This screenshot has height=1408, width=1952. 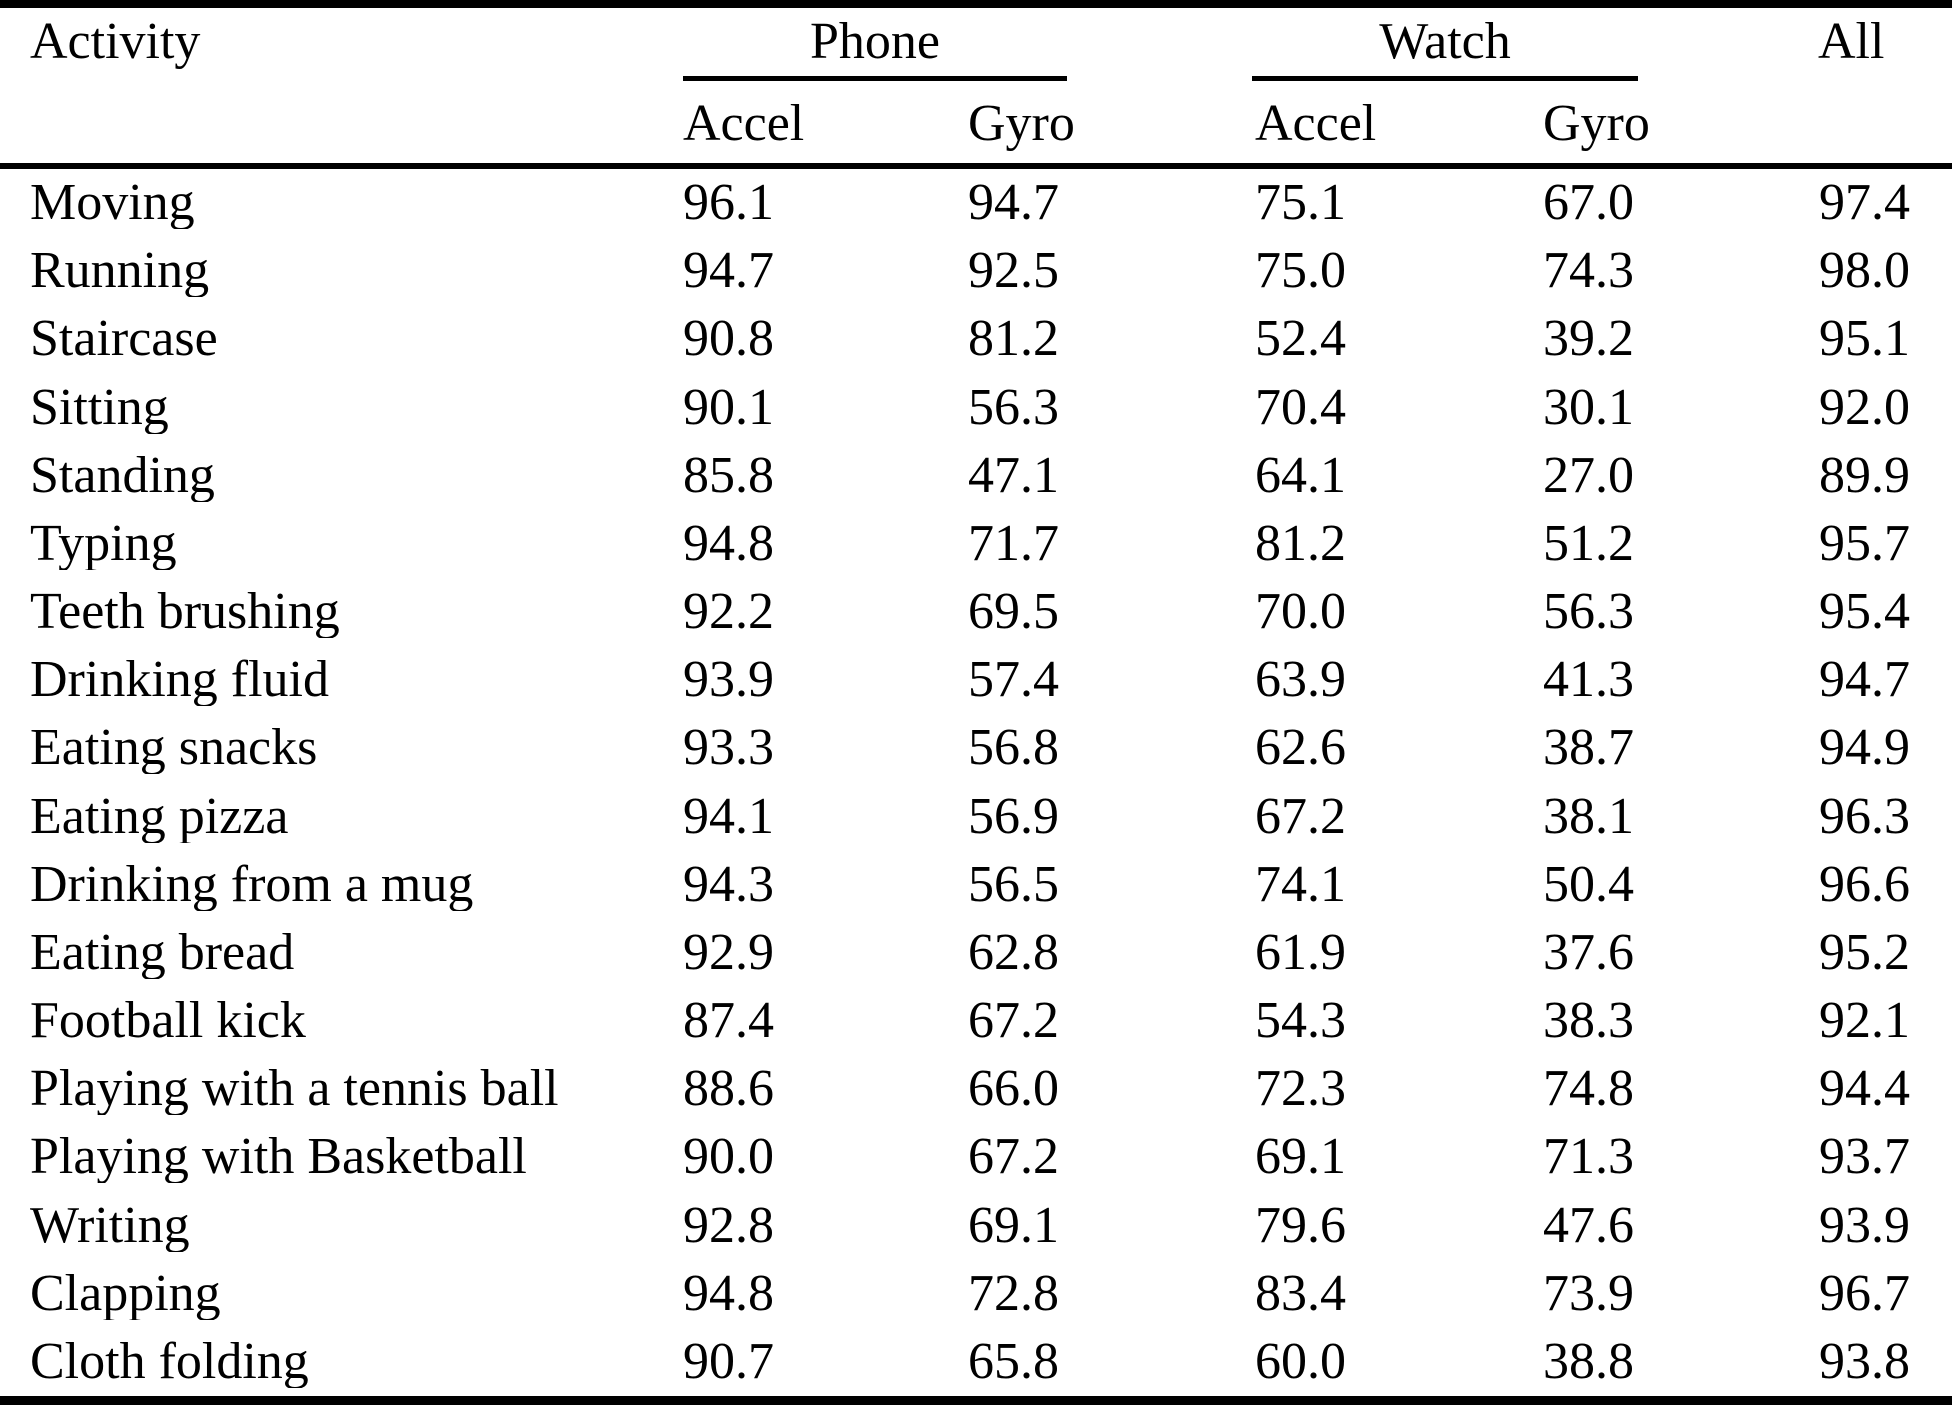 I want to click on phone-accel-cell: 94.1, so click(x=728, y=816).